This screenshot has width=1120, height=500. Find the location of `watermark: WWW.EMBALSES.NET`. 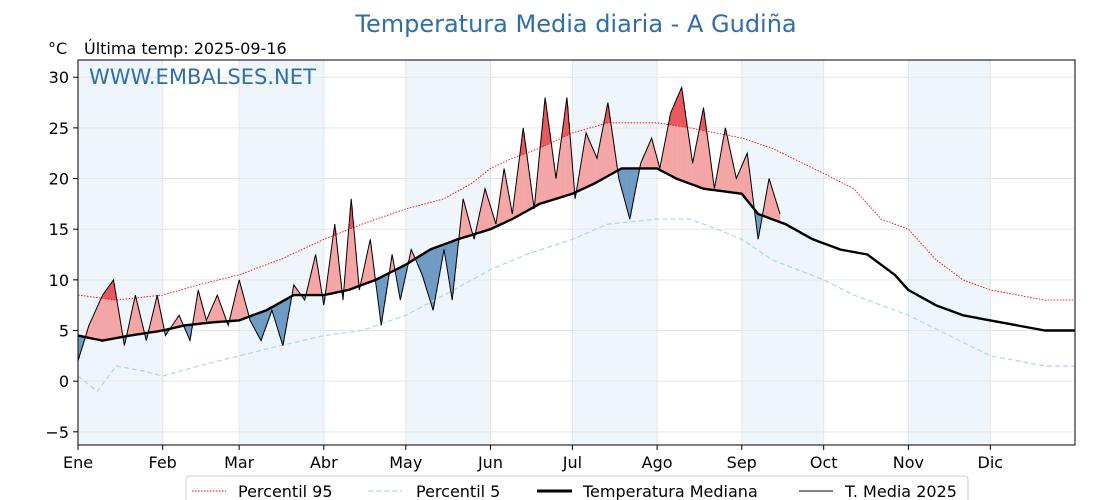

watermark: WWW.EMBALSES.NET is located at coordinates (202, 77).